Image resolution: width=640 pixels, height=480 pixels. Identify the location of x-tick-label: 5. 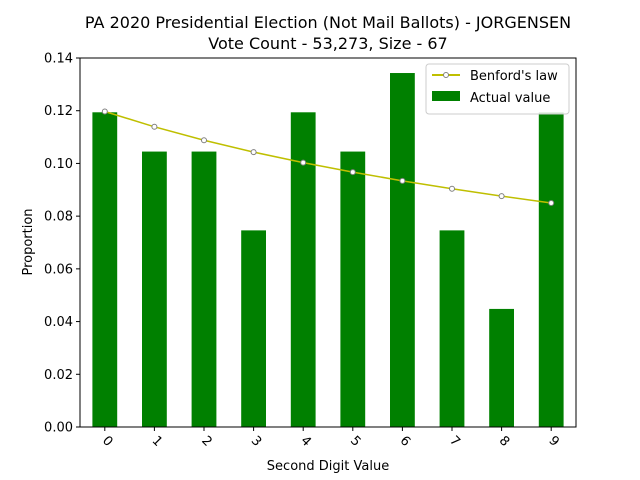
(355, 441).